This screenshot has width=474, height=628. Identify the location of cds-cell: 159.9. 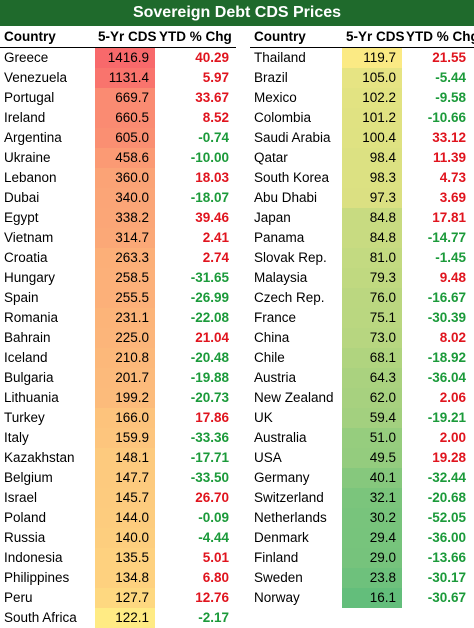
(125, 438).